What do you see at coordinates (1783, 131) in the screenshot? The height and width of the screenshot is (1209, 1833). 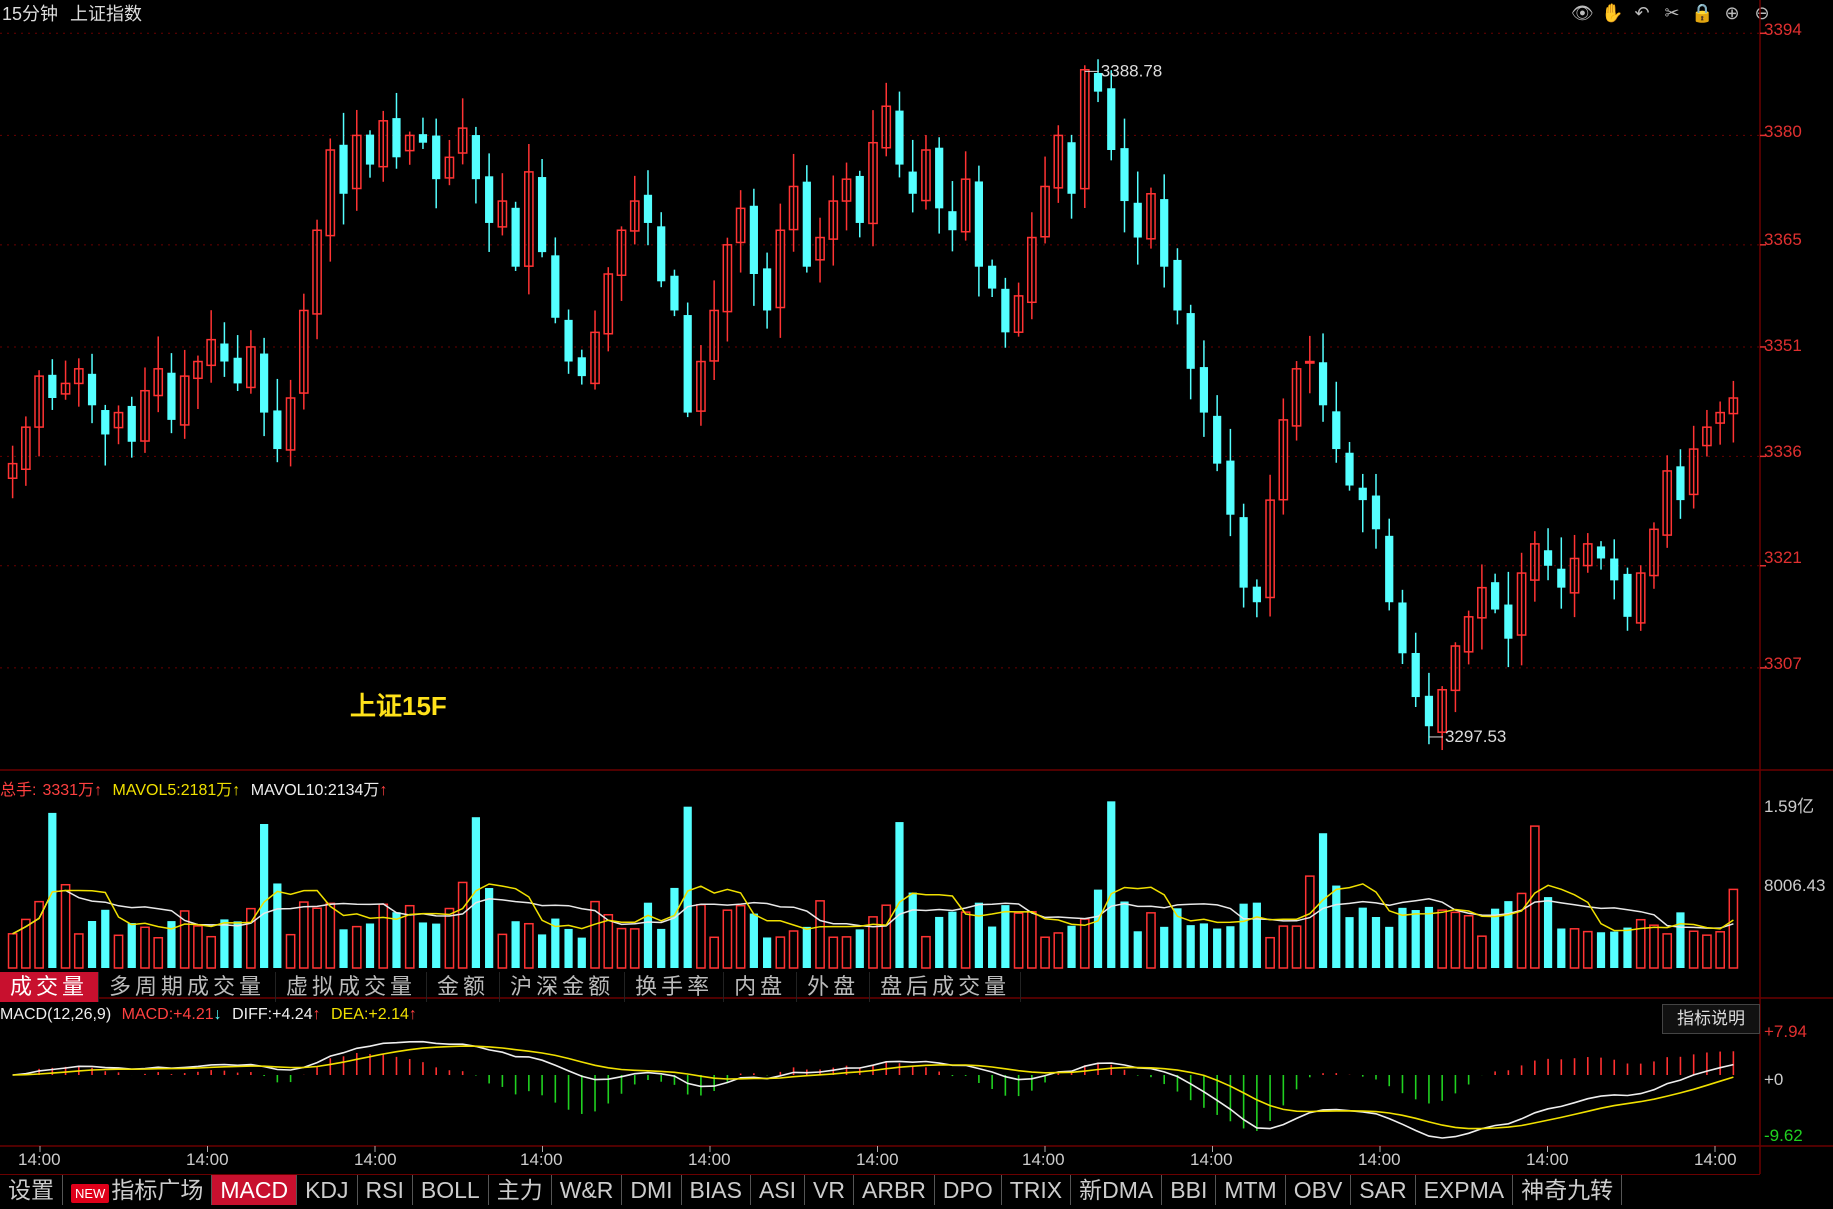 I see `price-tick-1: 3380` at bounding box center [1783, 131].